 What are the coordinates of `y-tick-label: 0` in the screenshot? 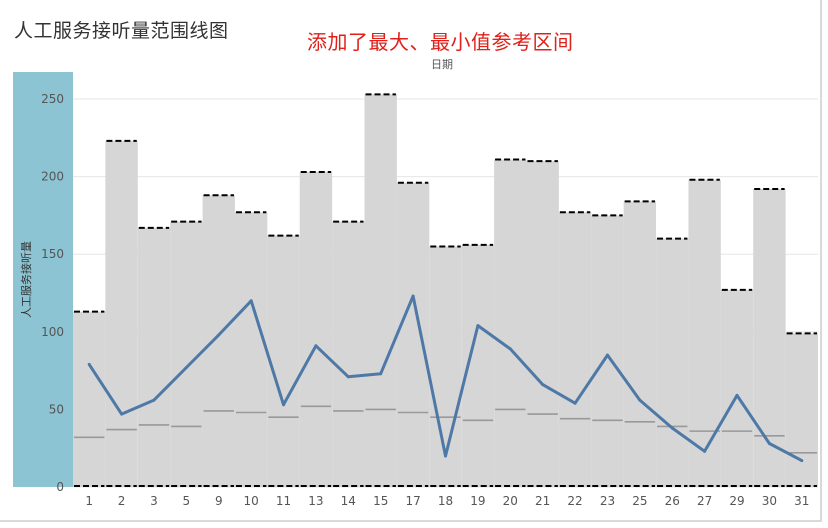 It's located at (60, 487).